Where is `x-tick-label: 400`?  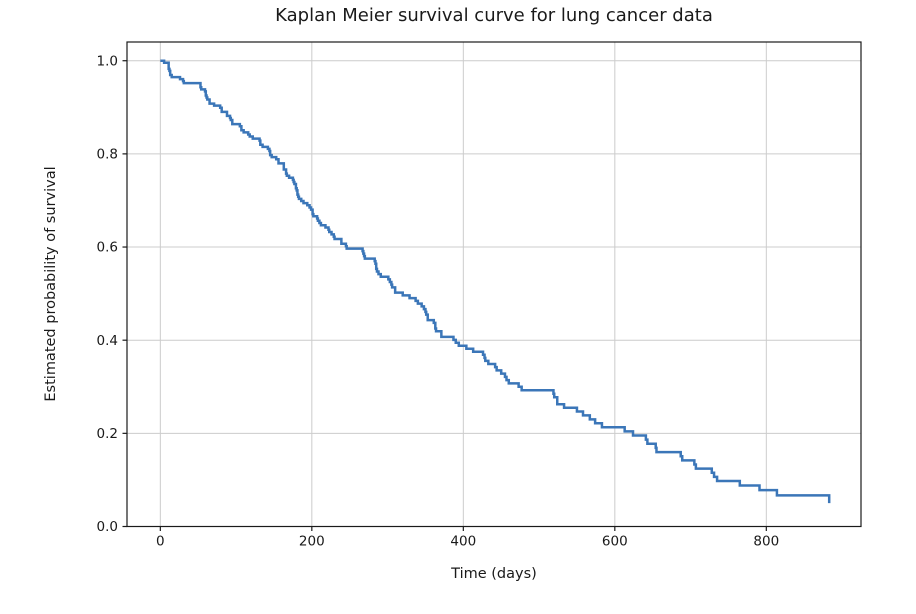
x-tick-label: 400 is located at coordinates (463, 542).